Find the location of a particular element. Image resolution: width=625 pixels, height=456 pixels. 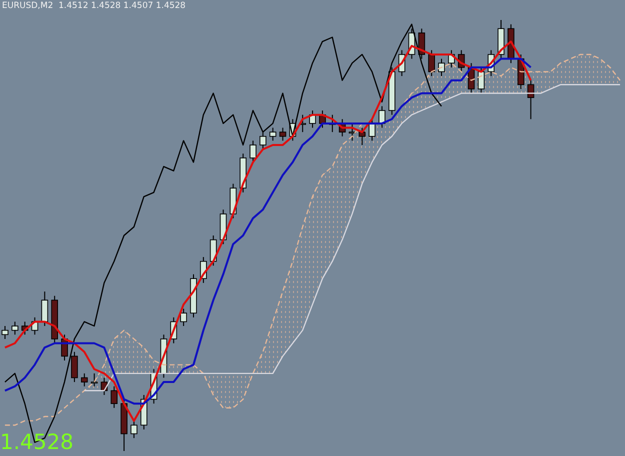

chart-title: EURUSD,M2 1.4512 1.4528 1.4507 1.4528 is located at coordinates (94, 6).